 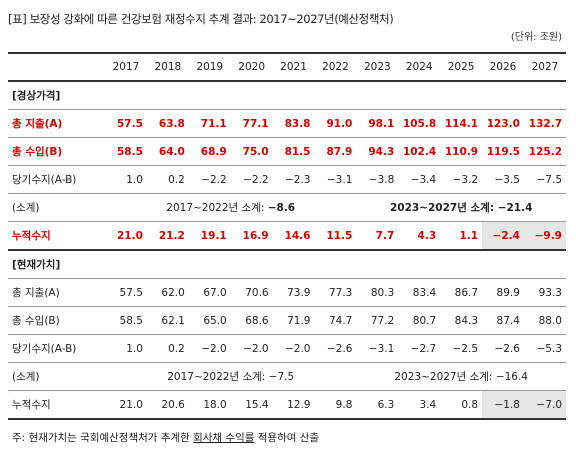 I want to click on value-cell: −3.2, so click(x=461, y=179).